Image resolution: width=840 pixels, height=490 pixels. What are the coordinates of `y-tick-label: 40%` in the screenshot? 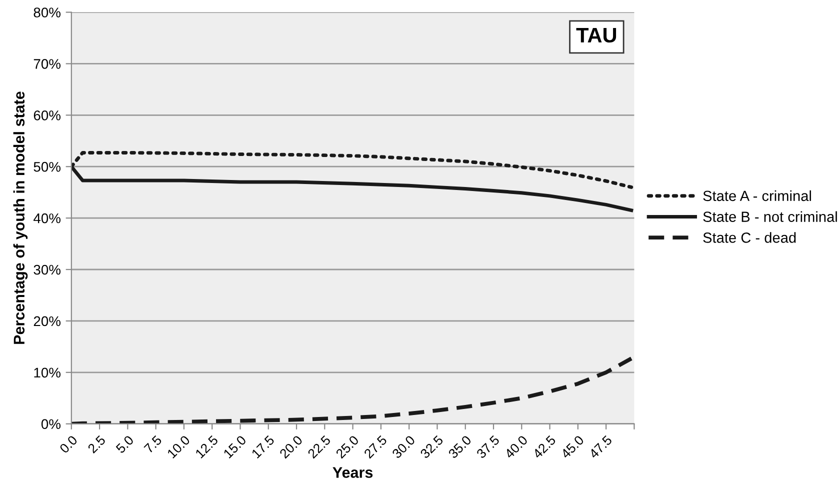 It's located at (47, 218).